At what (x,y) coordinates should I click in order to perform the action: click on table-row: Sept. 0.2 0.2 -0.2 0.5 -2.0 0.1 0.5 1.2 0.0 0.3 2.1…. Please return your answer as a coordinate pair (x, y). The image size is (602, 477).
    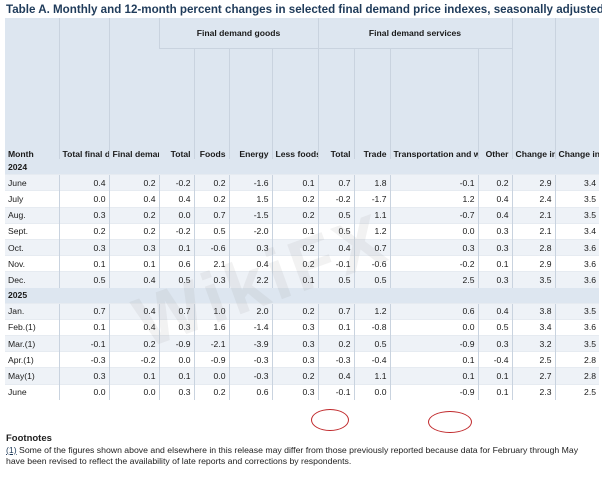
    Looking at the image, I should click on (302, 231).